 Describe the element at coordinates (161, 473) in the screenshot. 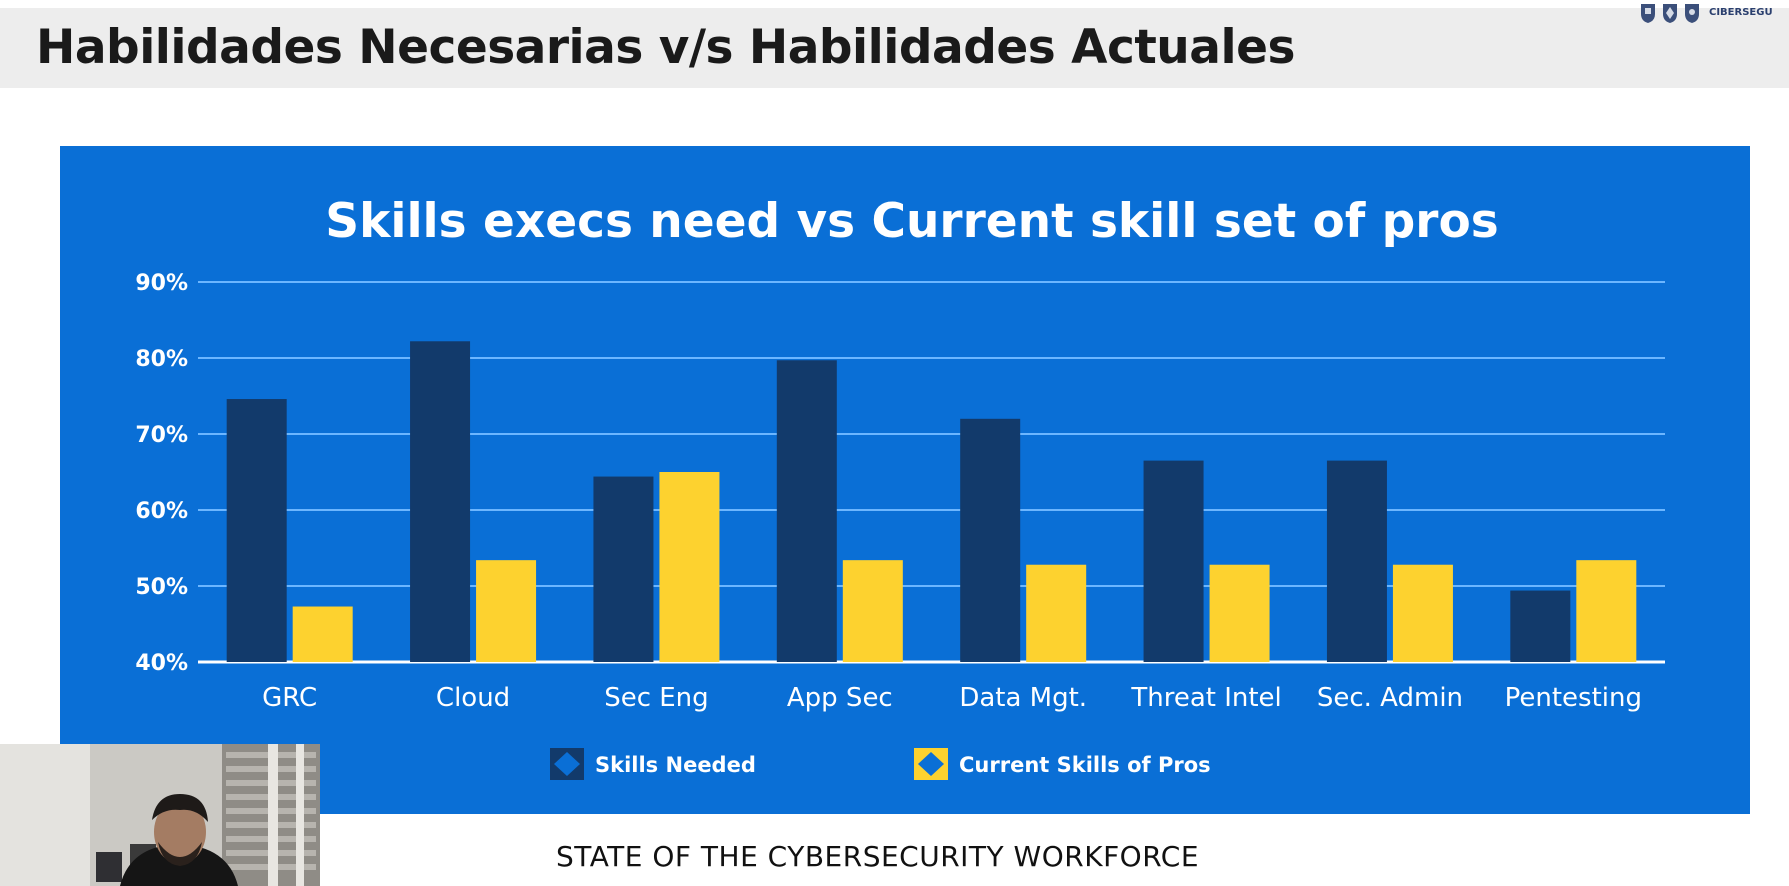

I see `y-axis: 40% 50% 60% 70% 80% 90%` at that location.